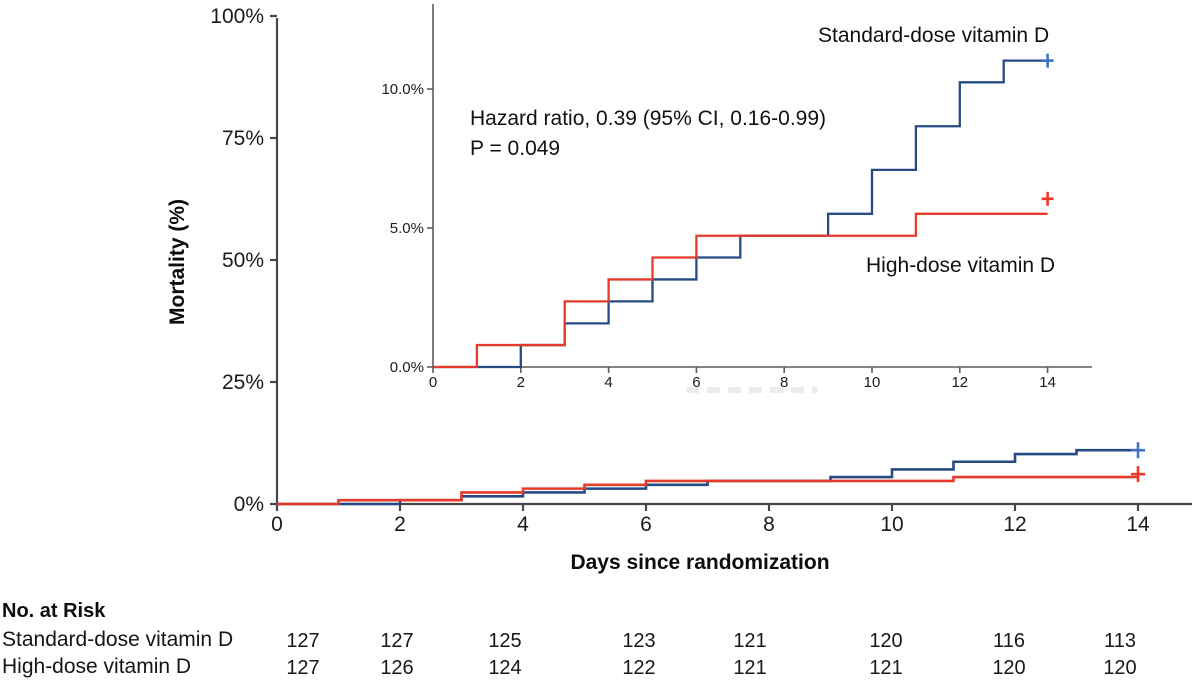 The height and width of the screenshot is (685, 1200). I want to click on main-x-tick-label: 2, so click(400, 524).